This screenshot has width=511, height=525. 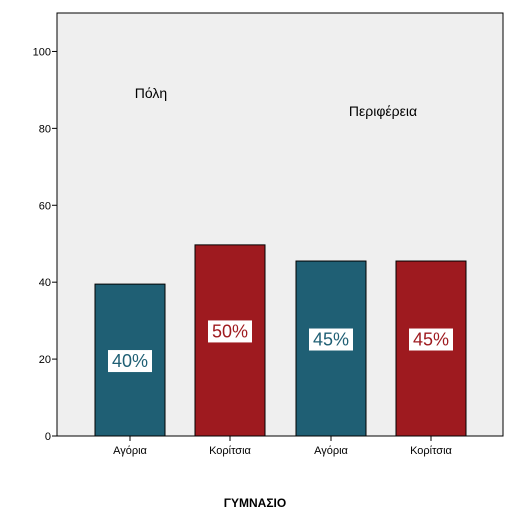 I want to click on category-labels: Αγόρια Κορίτσια Αγόρια Κορίτσια, so click(x=283, y=446).